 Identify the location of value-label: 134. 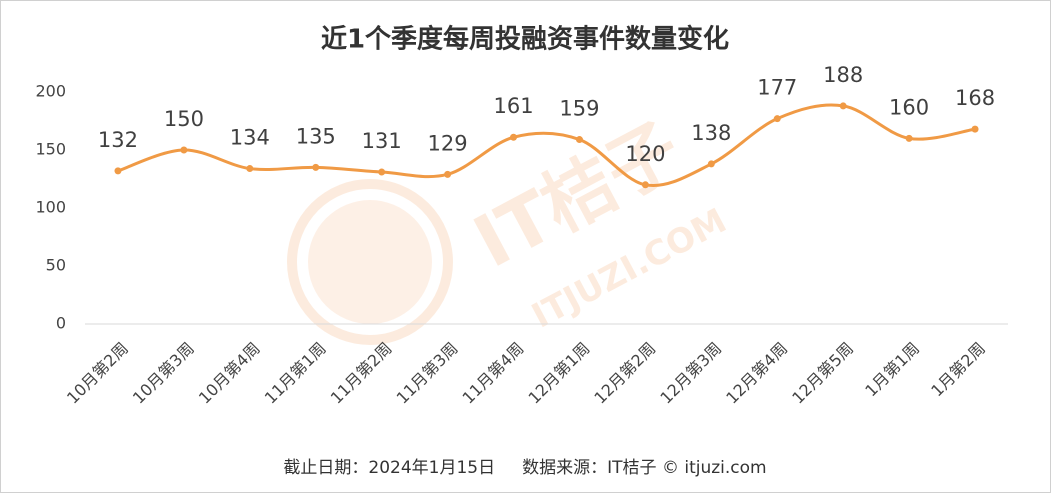
(250, 138).